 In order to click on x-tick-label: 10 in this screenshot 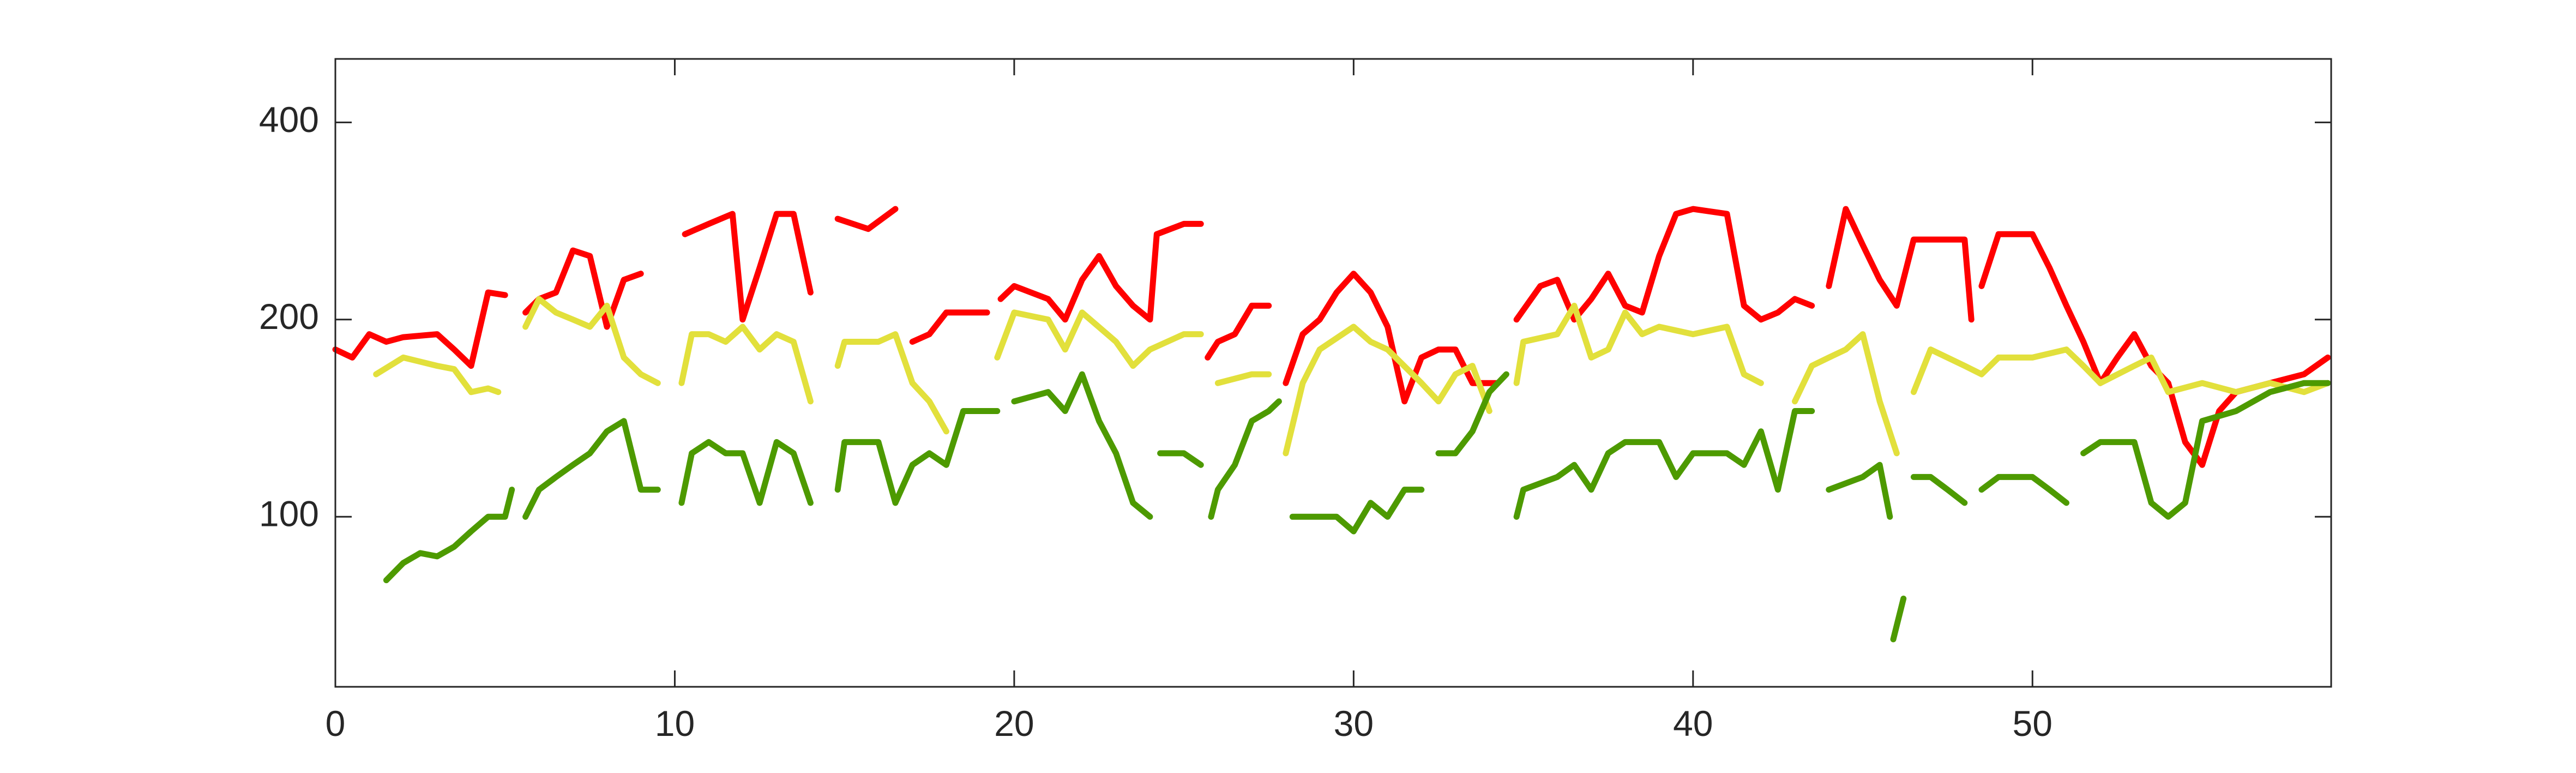, I will do `click(675, 723)`.